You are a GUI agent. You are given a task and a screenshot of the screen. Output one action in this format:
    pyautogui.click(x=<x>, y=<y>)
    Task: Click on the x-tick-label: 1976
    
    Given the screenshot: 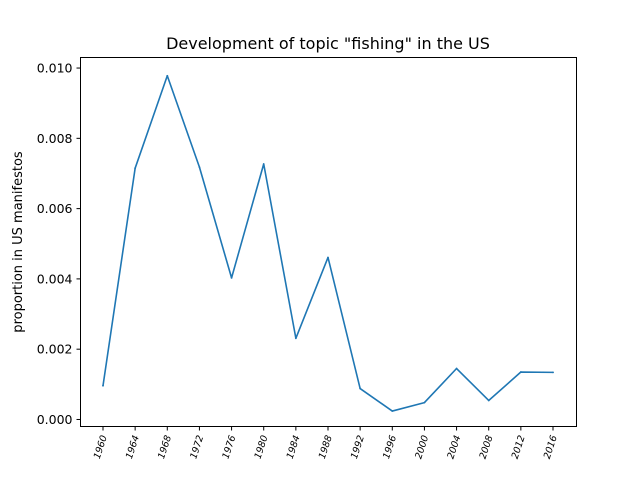 What is the action you would take?
    pyautogui.click(x=229, y=447)
    